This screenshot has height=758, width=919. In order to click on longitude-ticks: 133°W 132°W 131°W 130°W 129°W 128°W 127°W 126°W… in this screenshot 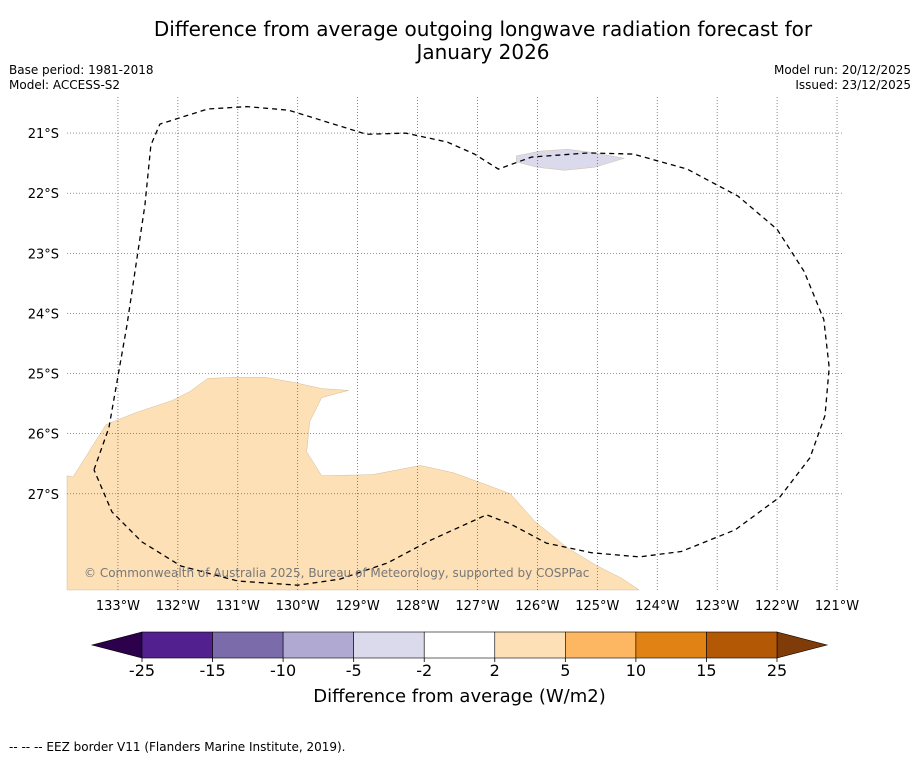, I will do `click(477, 606)`.